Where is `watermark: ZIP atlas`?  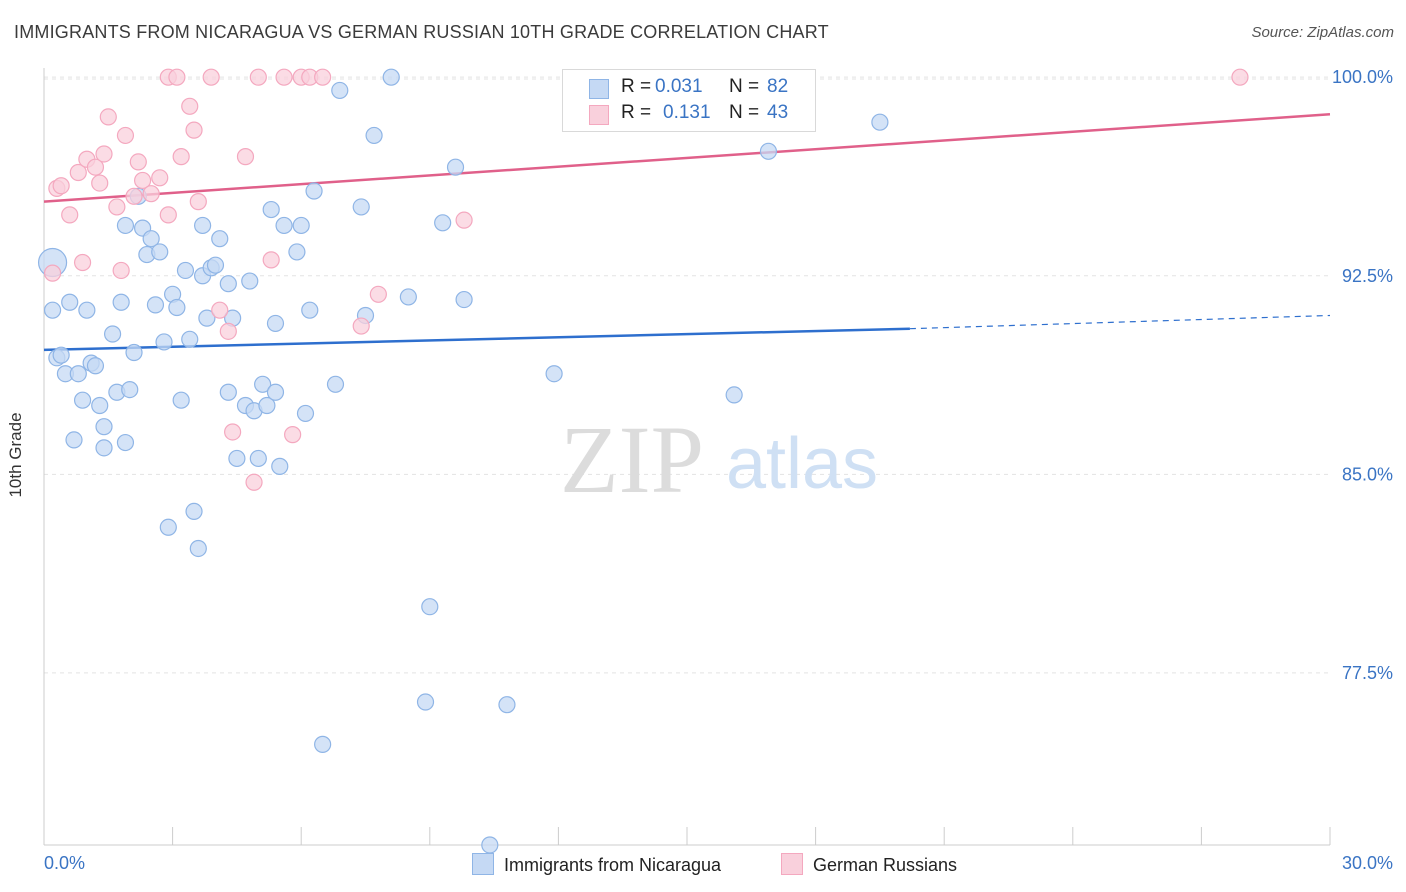
watermark: ZIP atlas is located at coordinates (719, 459).